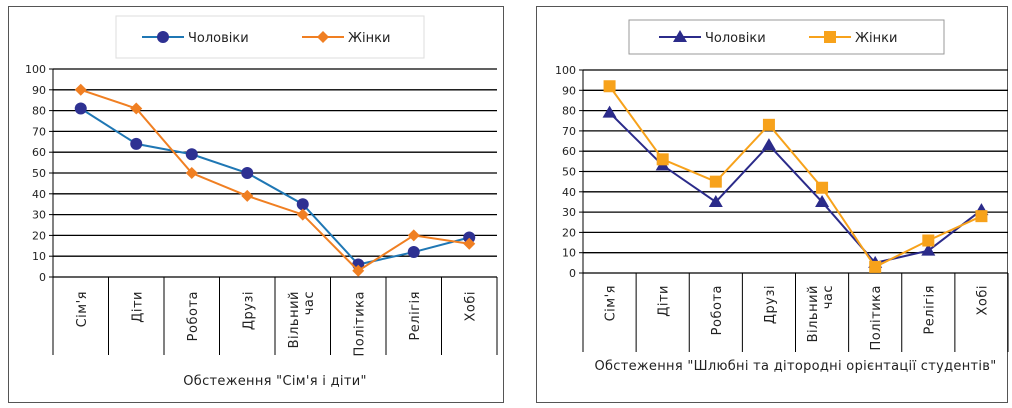 The height and width of the screenshot is (408, 1012). I want to click on x-axis-title: Обстеження "Сім'я і діти", so click(274, 381).